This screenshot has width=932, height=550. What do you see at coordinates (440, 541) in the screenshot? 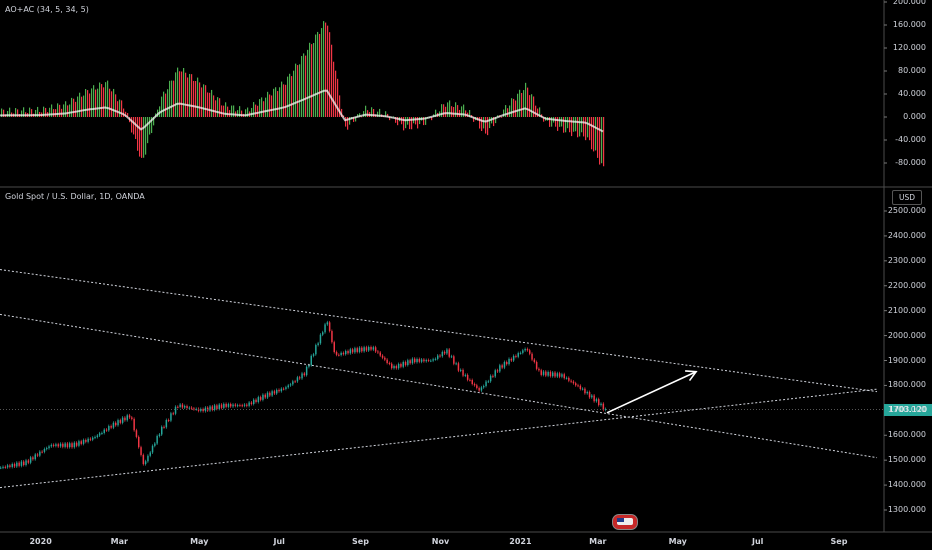
I see `x-tick-label: Nov` at bounding box center [440, 541].